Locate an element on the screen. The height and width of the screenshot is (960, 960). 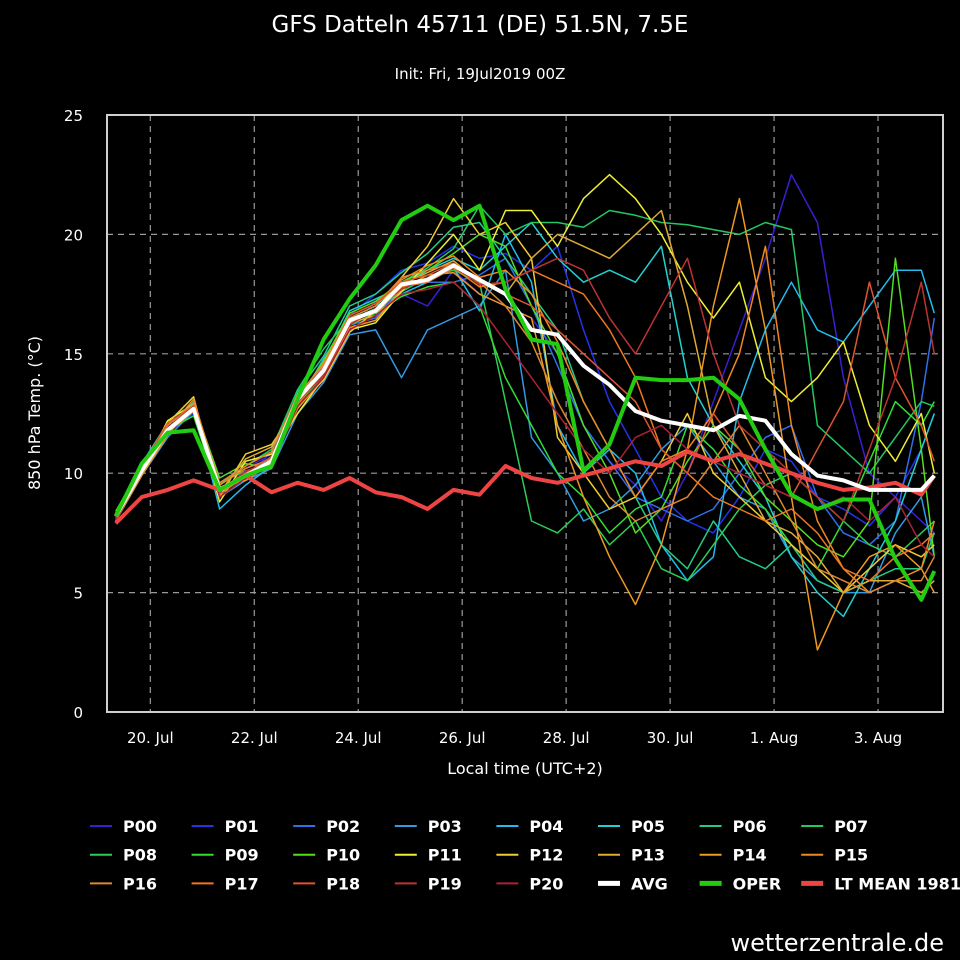
legend-item: P14 is located at coordinates (733, 855).